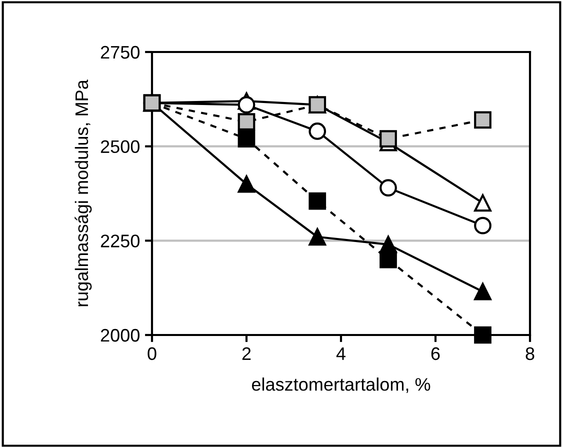 This screenshot has width=563, height=448. I want to click on x-tick-label: 2, so click(246, 353).